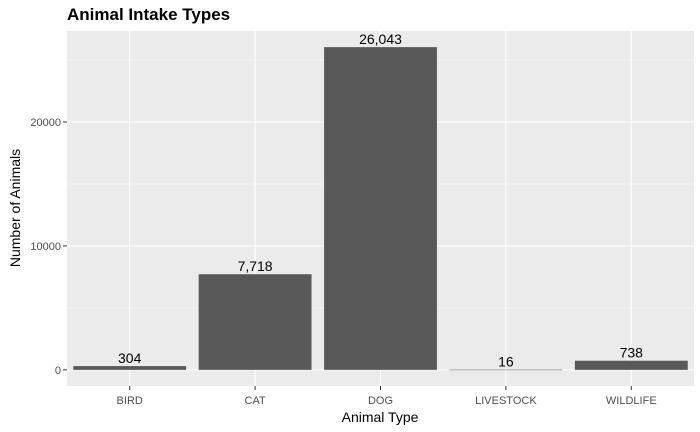  I want to click on x-tick-label: CAT, so click(255, 401).